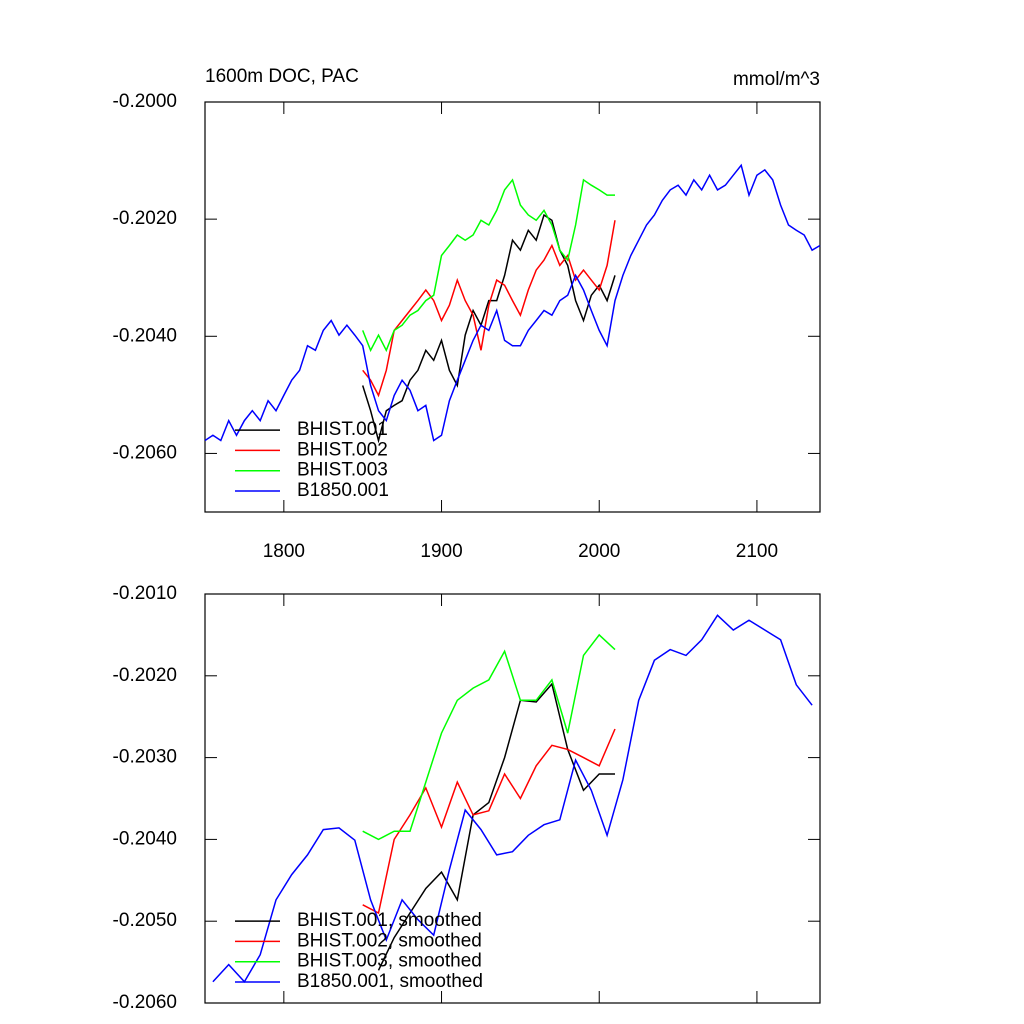  I want to click on y-tick-label: -0.2030, so click(145, 757).